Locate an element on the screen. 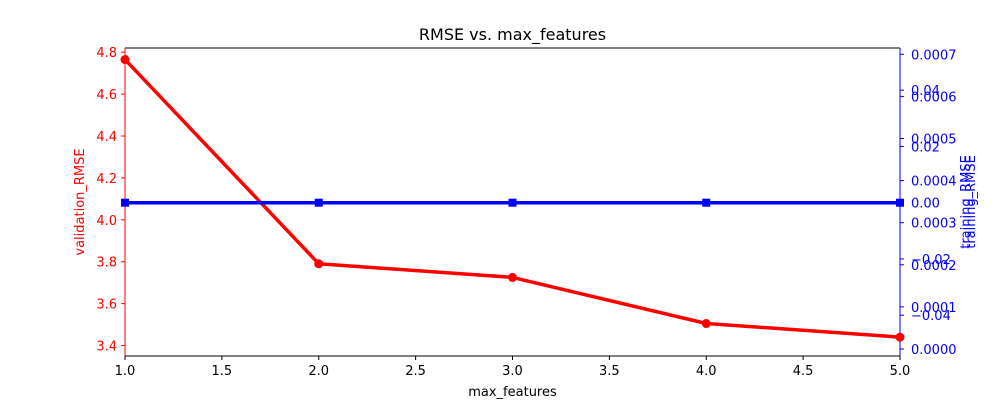  x-tick-label: 2.5 is located at coordinates (415, 371).